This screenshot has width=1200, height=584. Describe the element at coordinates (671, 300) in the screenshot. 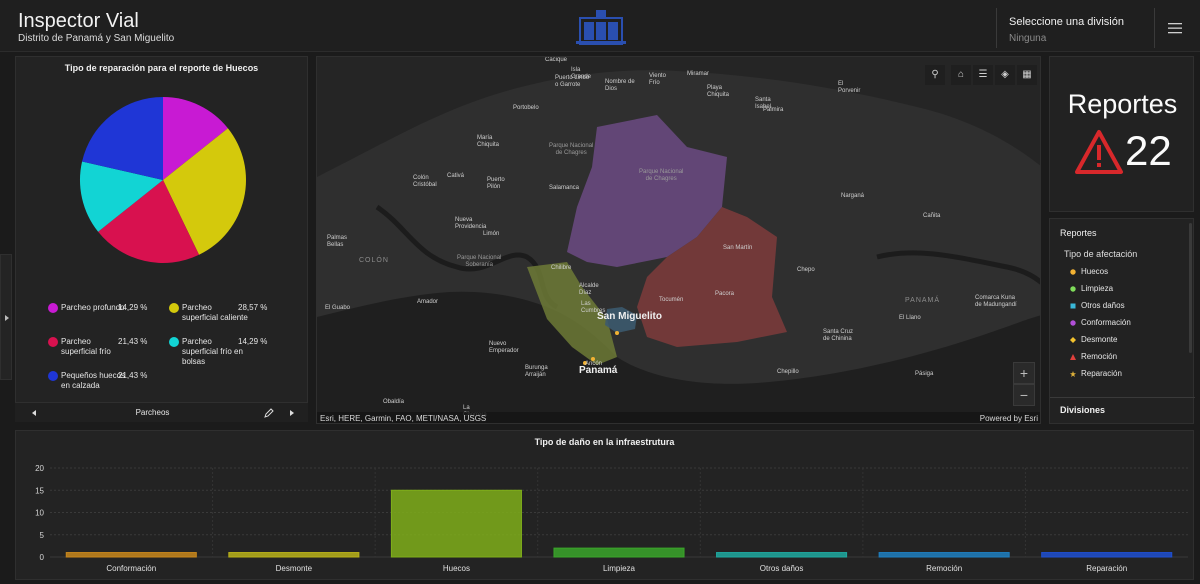

I see `map-place-label: Tocumén` at that location.